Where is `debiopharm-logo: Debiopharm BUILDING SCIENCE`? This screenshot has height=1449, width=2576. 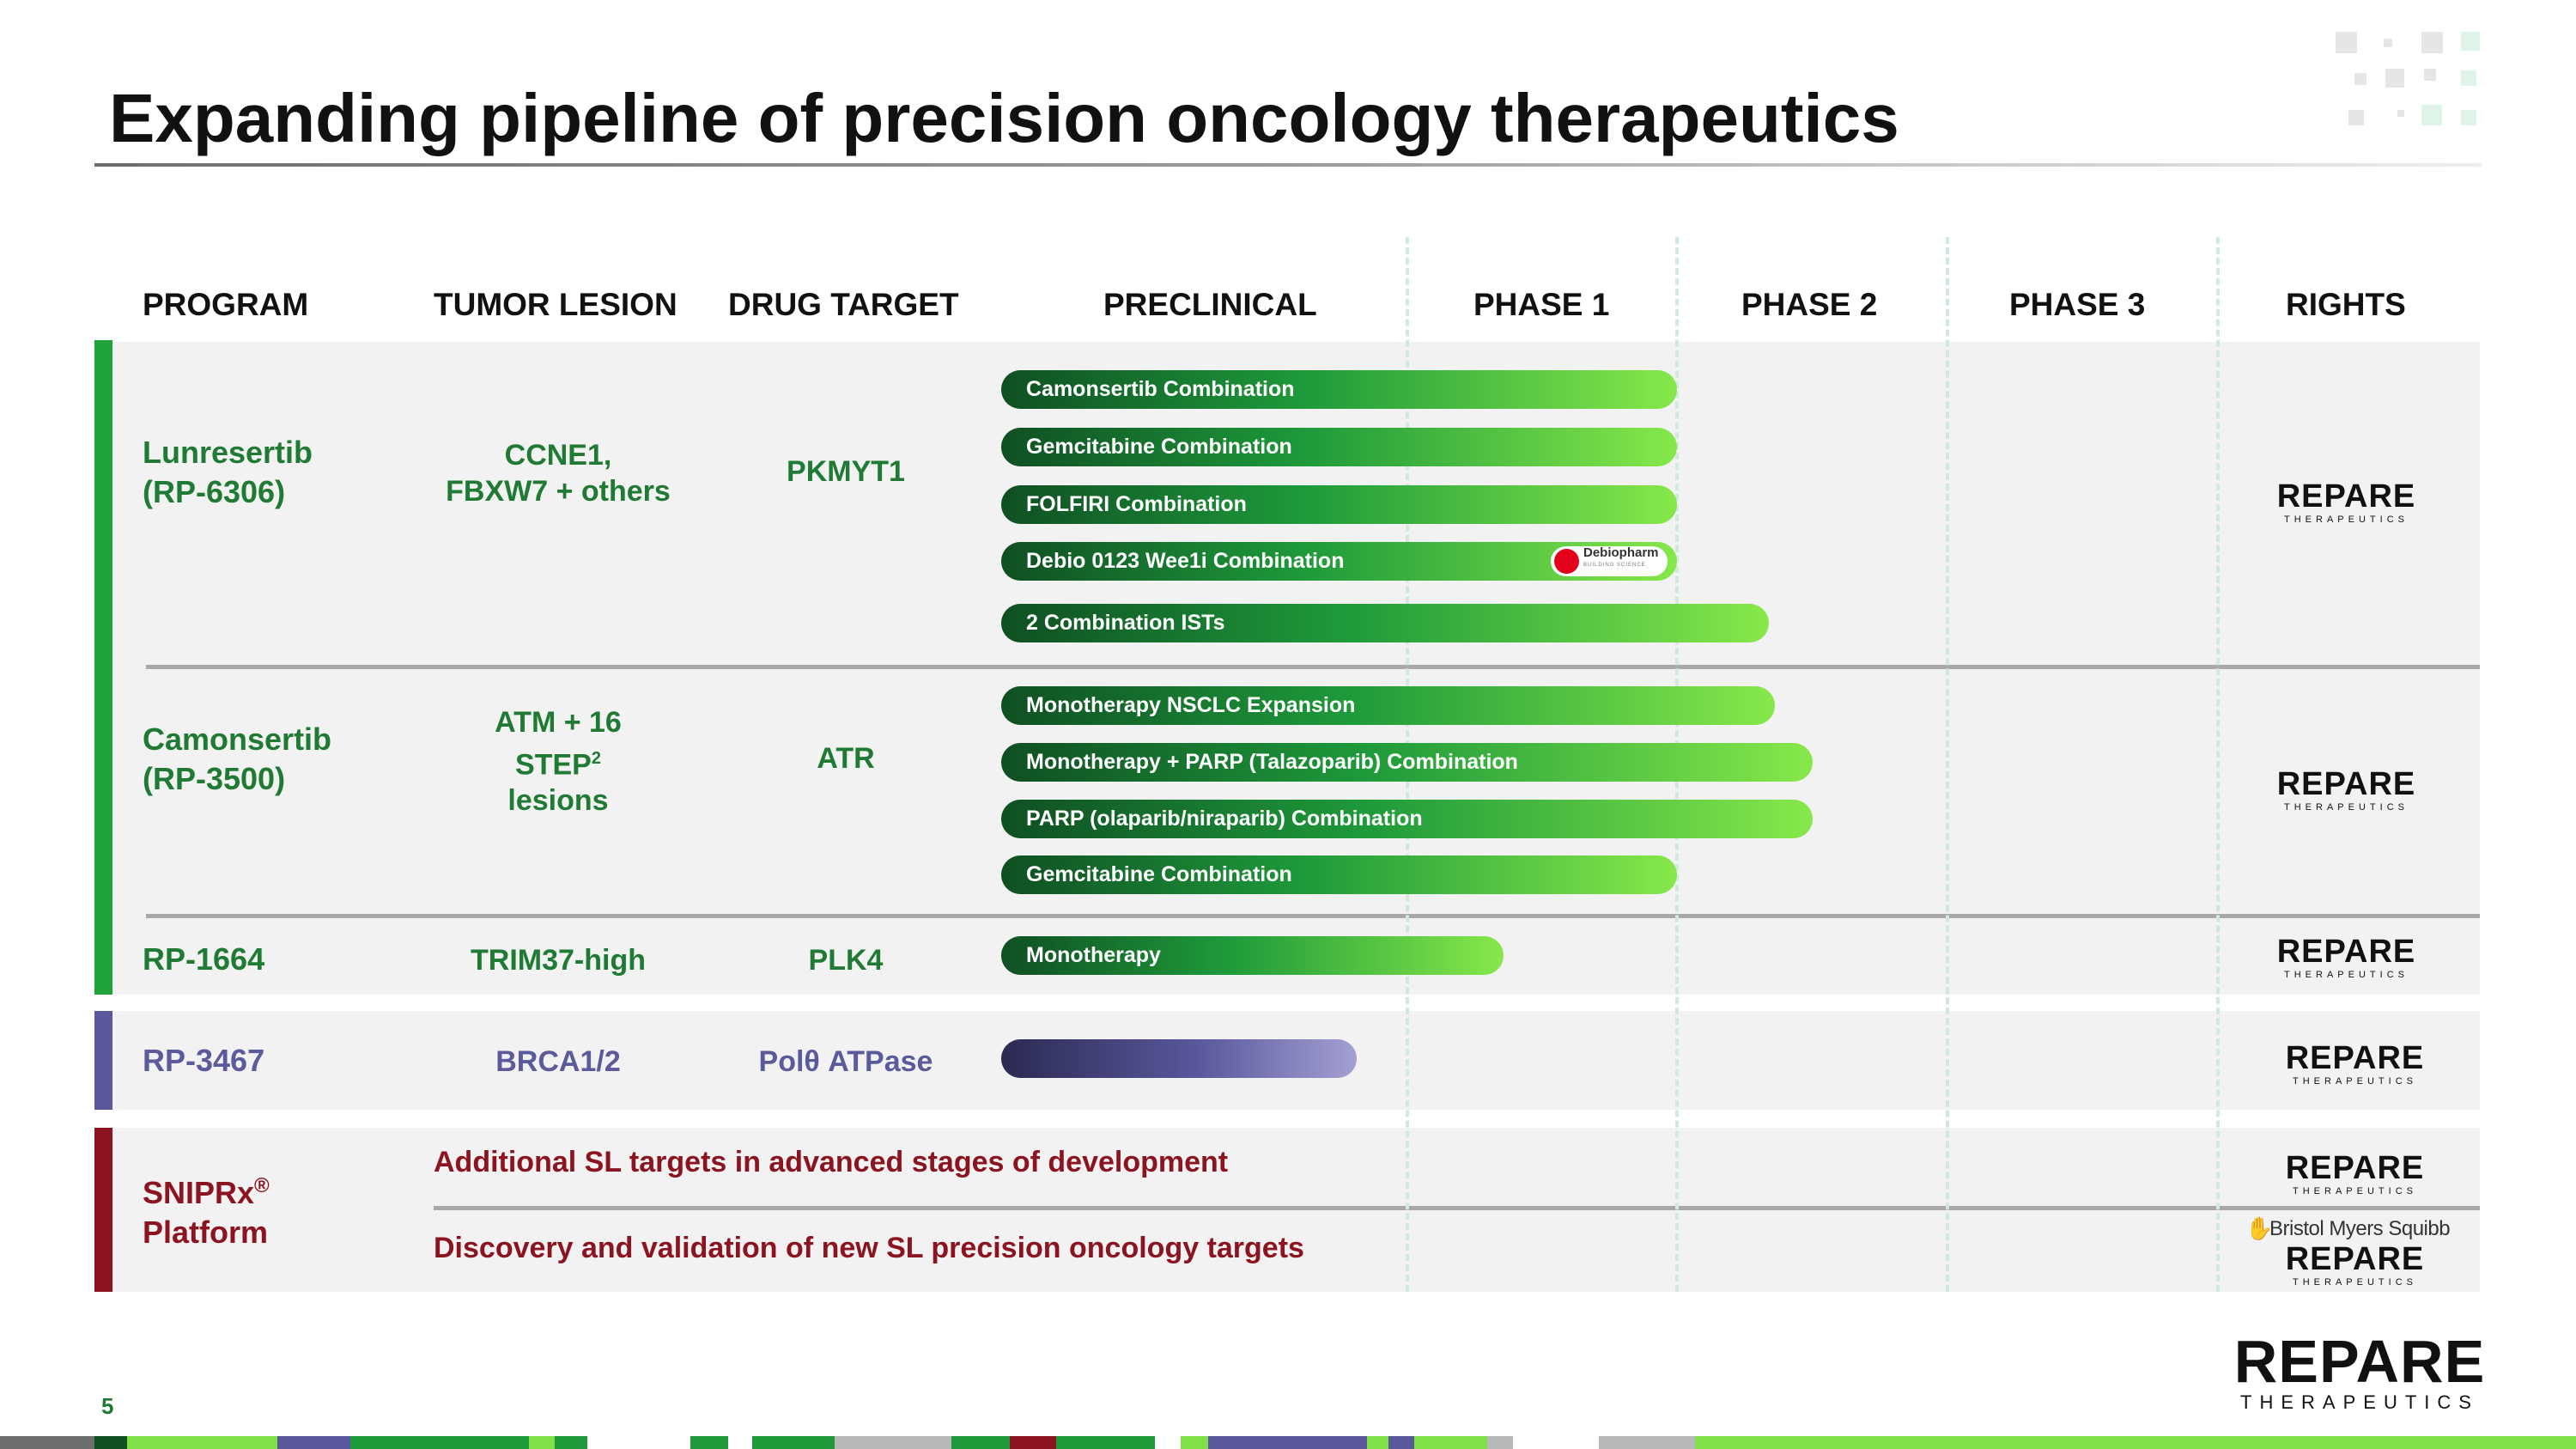
debiopharm-logo: Debiopharm BUILDING SCIENCE is located at coordinates (1609, 560).